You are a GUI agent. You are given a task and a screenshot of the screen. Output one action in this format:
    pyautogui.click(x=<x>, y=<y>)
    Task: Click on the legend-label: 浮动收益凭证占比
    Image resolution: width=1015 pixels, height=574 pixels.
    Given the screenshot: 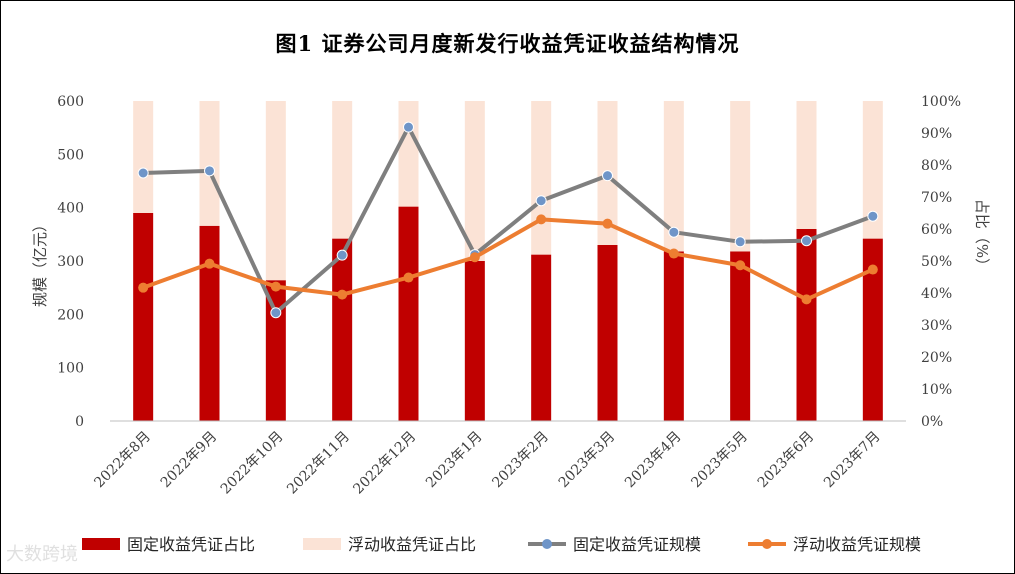 What is the action you would take?
    pyautogui.click(x=412, y=544)
    